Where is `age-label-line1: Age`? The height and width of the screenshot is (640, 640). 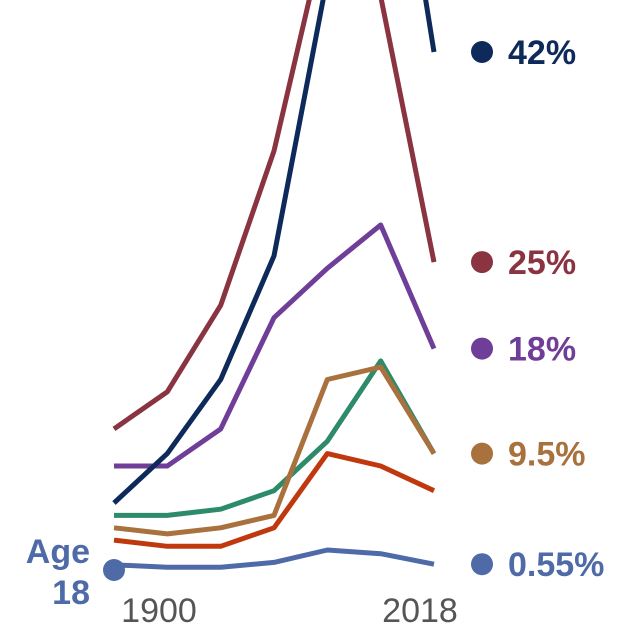 age-label-line1: Age is located at coordinates (58, 552).